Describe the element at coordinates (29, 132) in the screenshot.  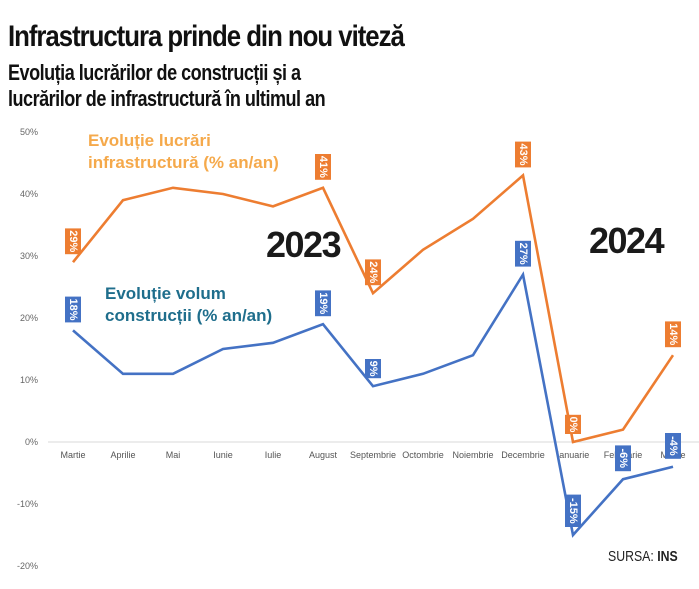
I see `y-tick-label: 50%` at that location.